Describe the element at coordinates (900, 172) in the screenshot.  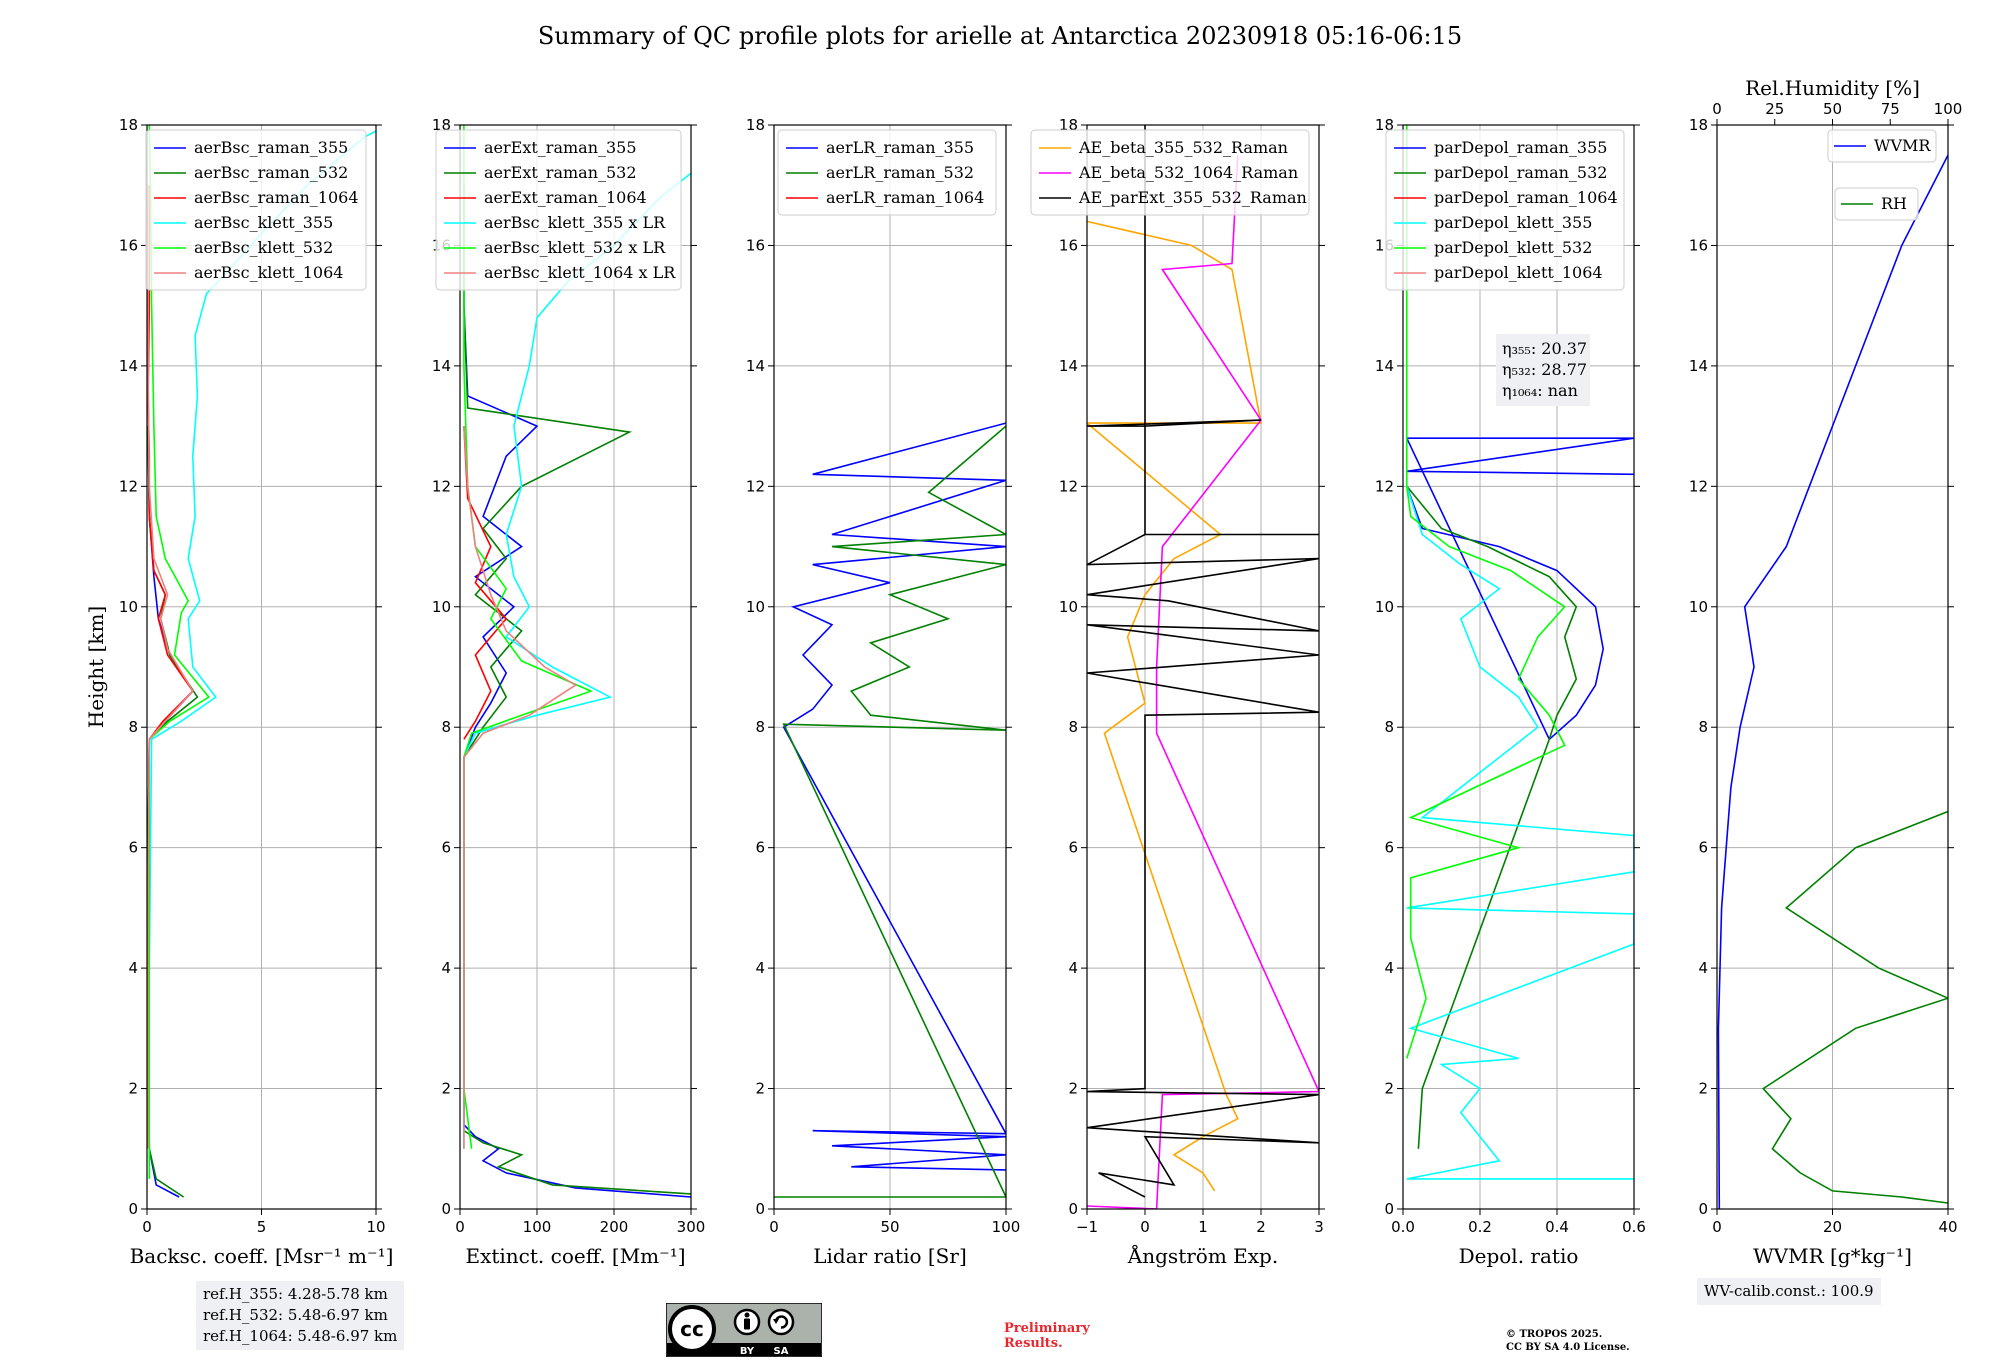
I see `legend-label: aerLR_raman_532` at that location.